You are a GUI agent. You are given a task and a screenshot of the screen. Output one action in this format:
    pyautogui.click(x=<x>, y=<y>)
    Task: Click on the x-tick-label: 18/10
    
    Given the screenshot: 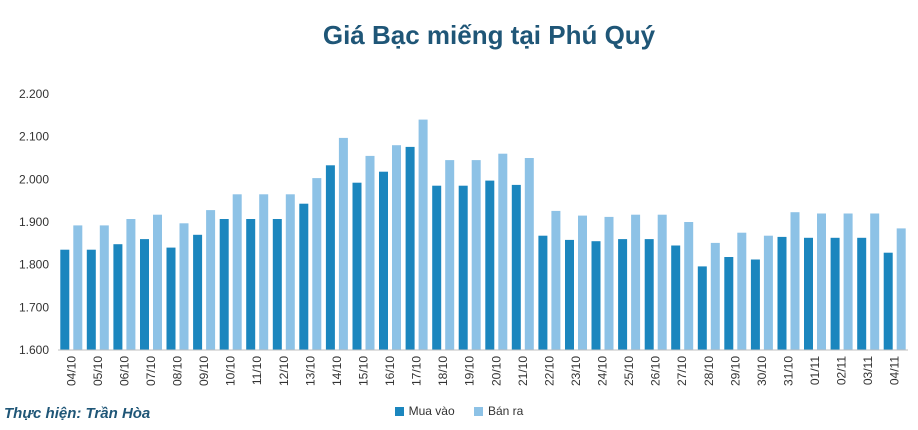 What is the action you would take?
    pyautogui.click(x=443, y=371)
    